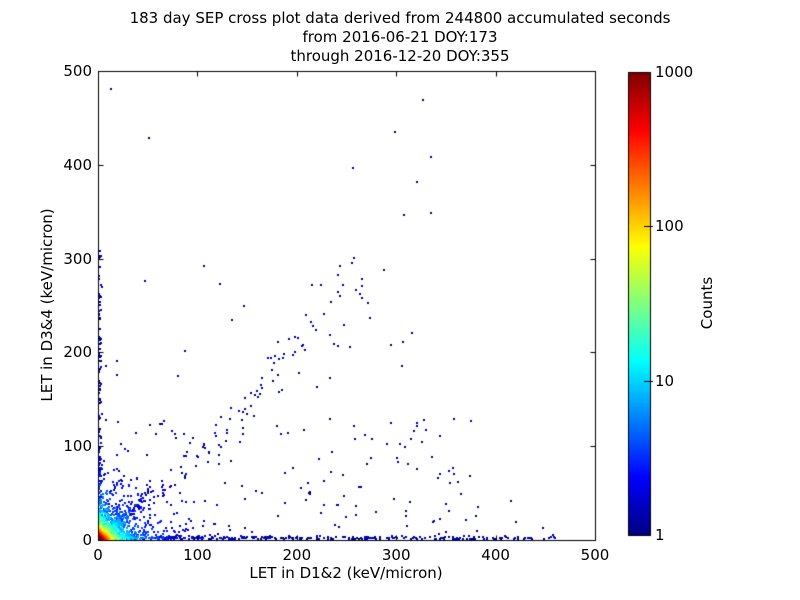 Image resolution: width=800 pixels, height=600 pixels. Describe the element at coordinates (77, 71) in the screenshot. I see `y-tick-label: 500` at that location.